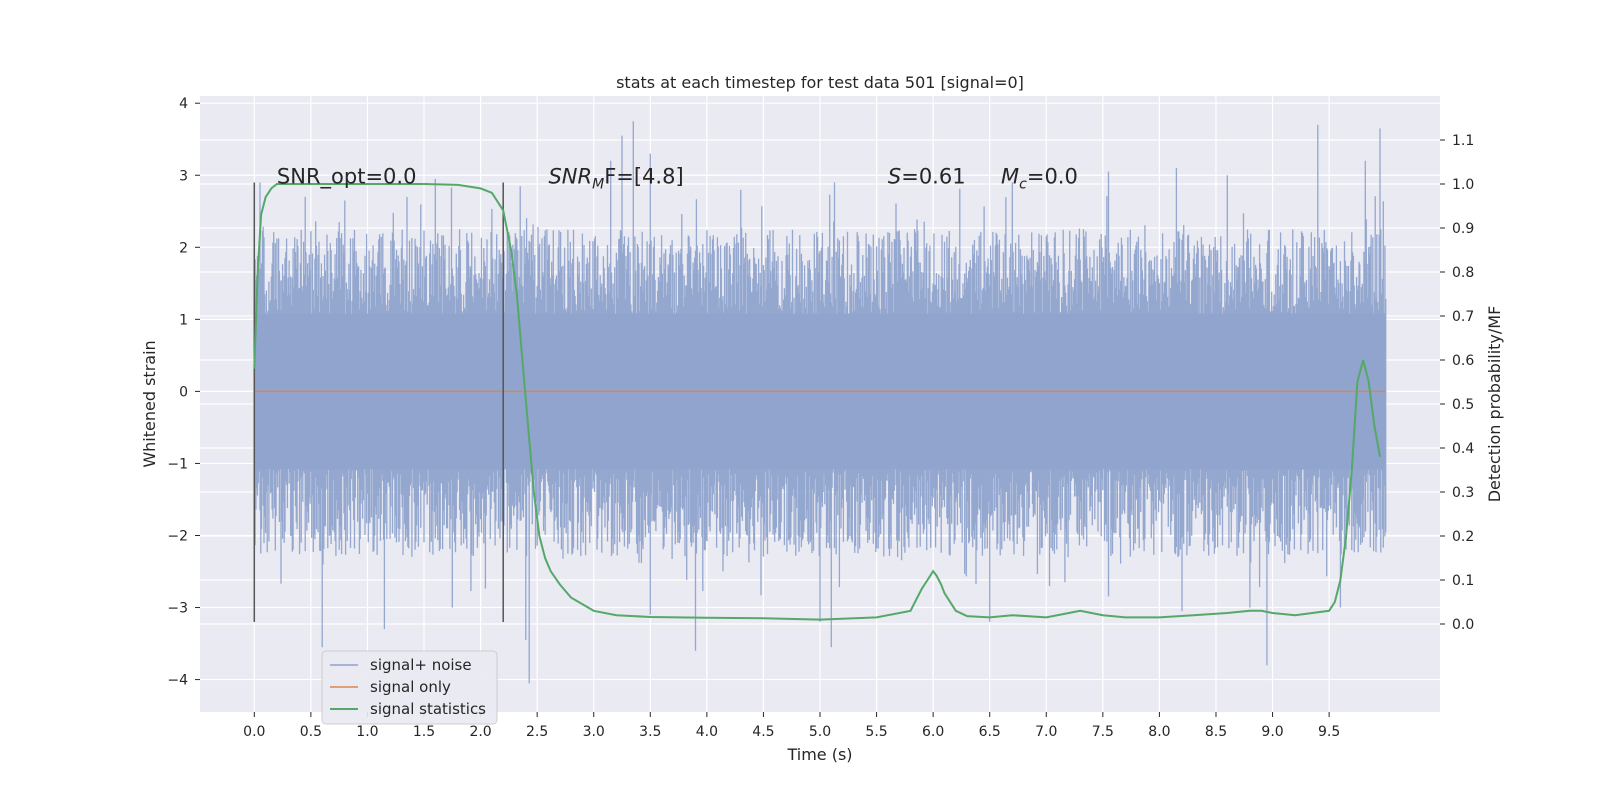 This screenshot has width=1600, height=800. I want to click on legend-box, so click(409, 687).